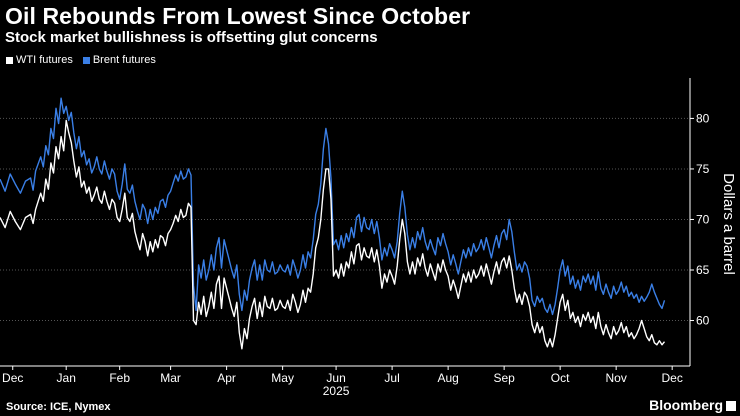  I want to click on legend-item-brent: Brent futures, so click(119, 60).